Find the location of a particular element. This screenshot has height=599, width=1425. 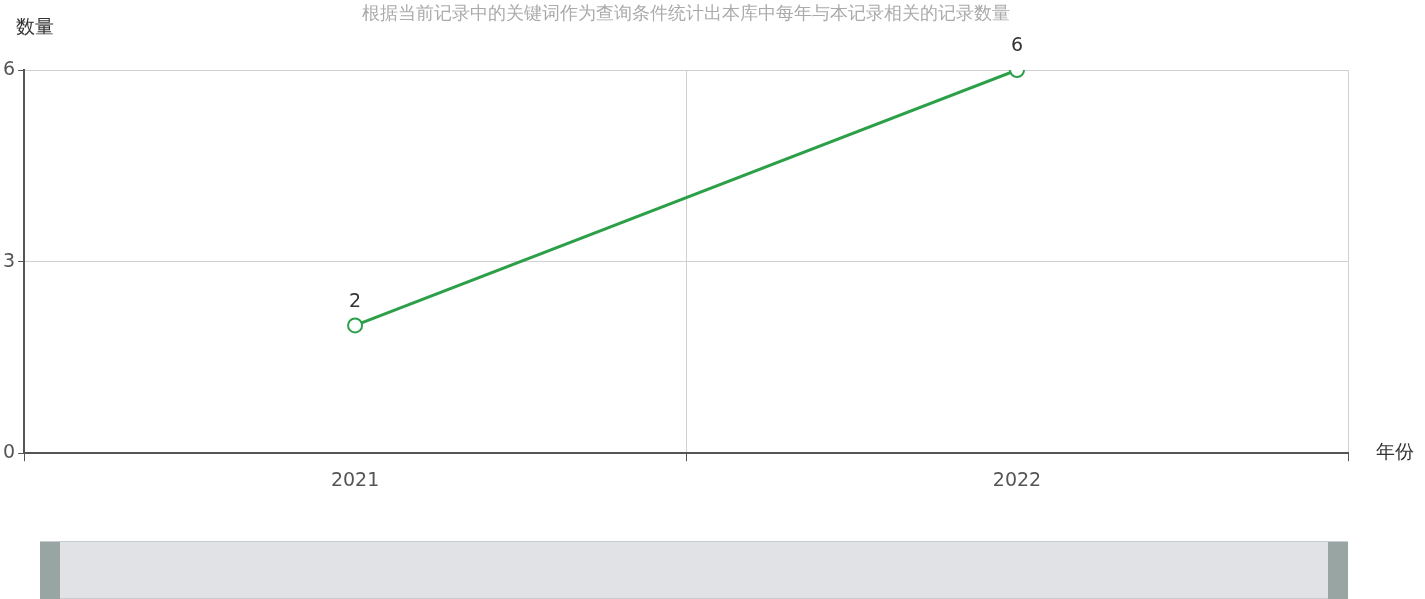

data-label: 2 is located at coordinates (355, 299).